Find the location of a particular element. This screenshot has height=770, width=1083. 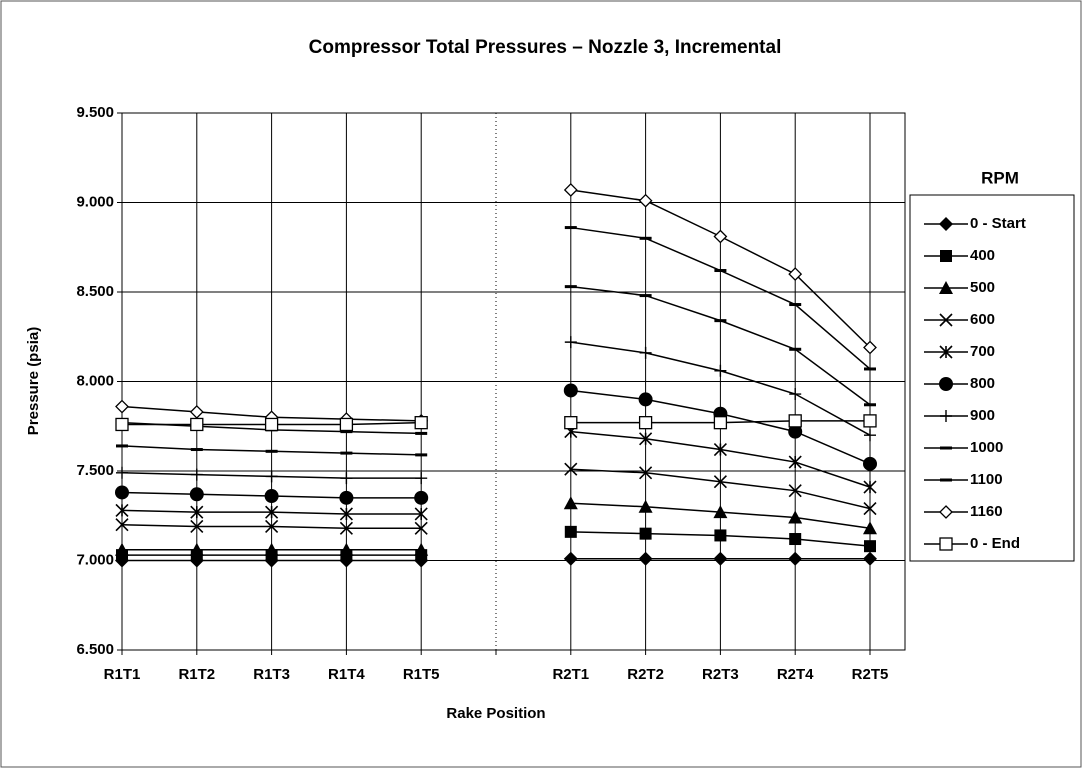

x-tick-label: R2T1 is located at coordinates (570, 674).